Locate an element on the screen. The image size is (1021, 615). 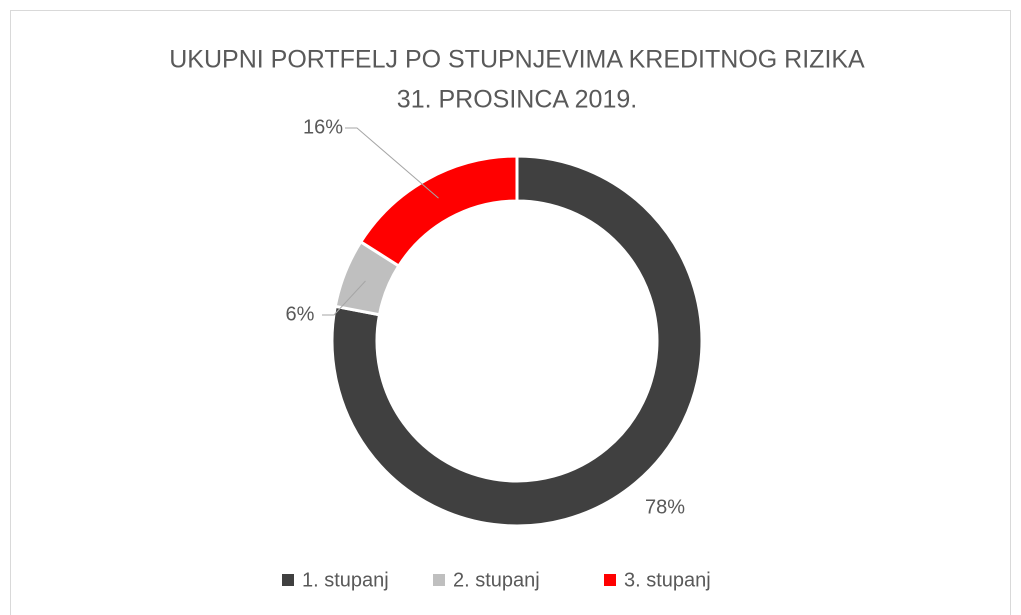
legend-label: 1. stupanj is located at coordinates (345, 580).